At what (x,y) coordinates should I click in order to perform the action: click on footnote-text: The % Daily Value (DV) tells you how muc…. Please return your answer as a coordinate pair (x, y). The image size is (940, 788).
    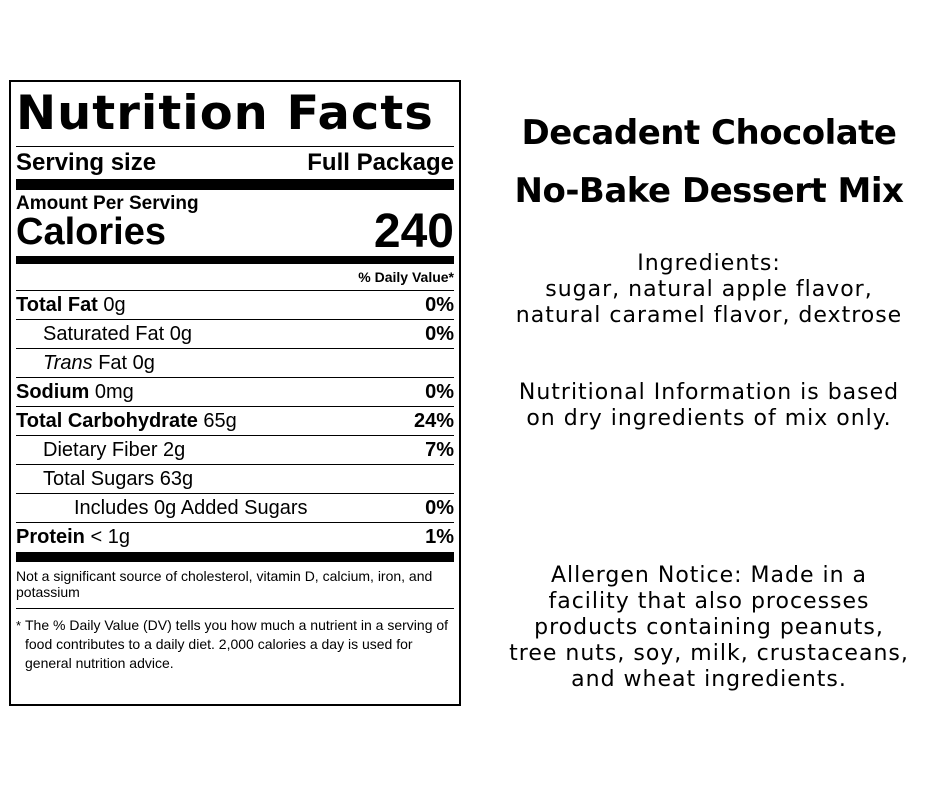
    Looking at the image, I should click on (237, 644).